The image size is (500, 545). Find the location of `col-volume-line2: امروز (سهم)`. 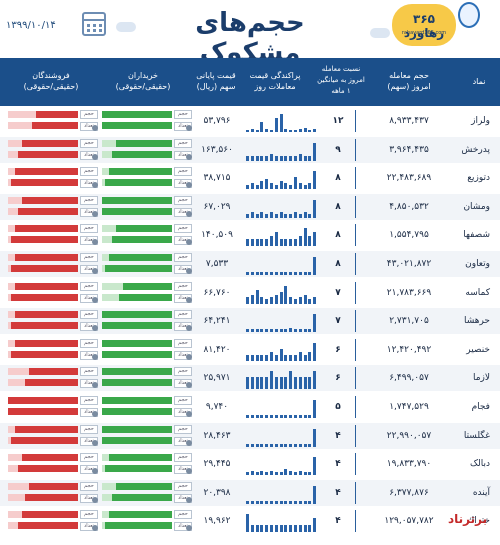

col-volume-line2: امروز (سهم) is located at coordinates (409, 86).